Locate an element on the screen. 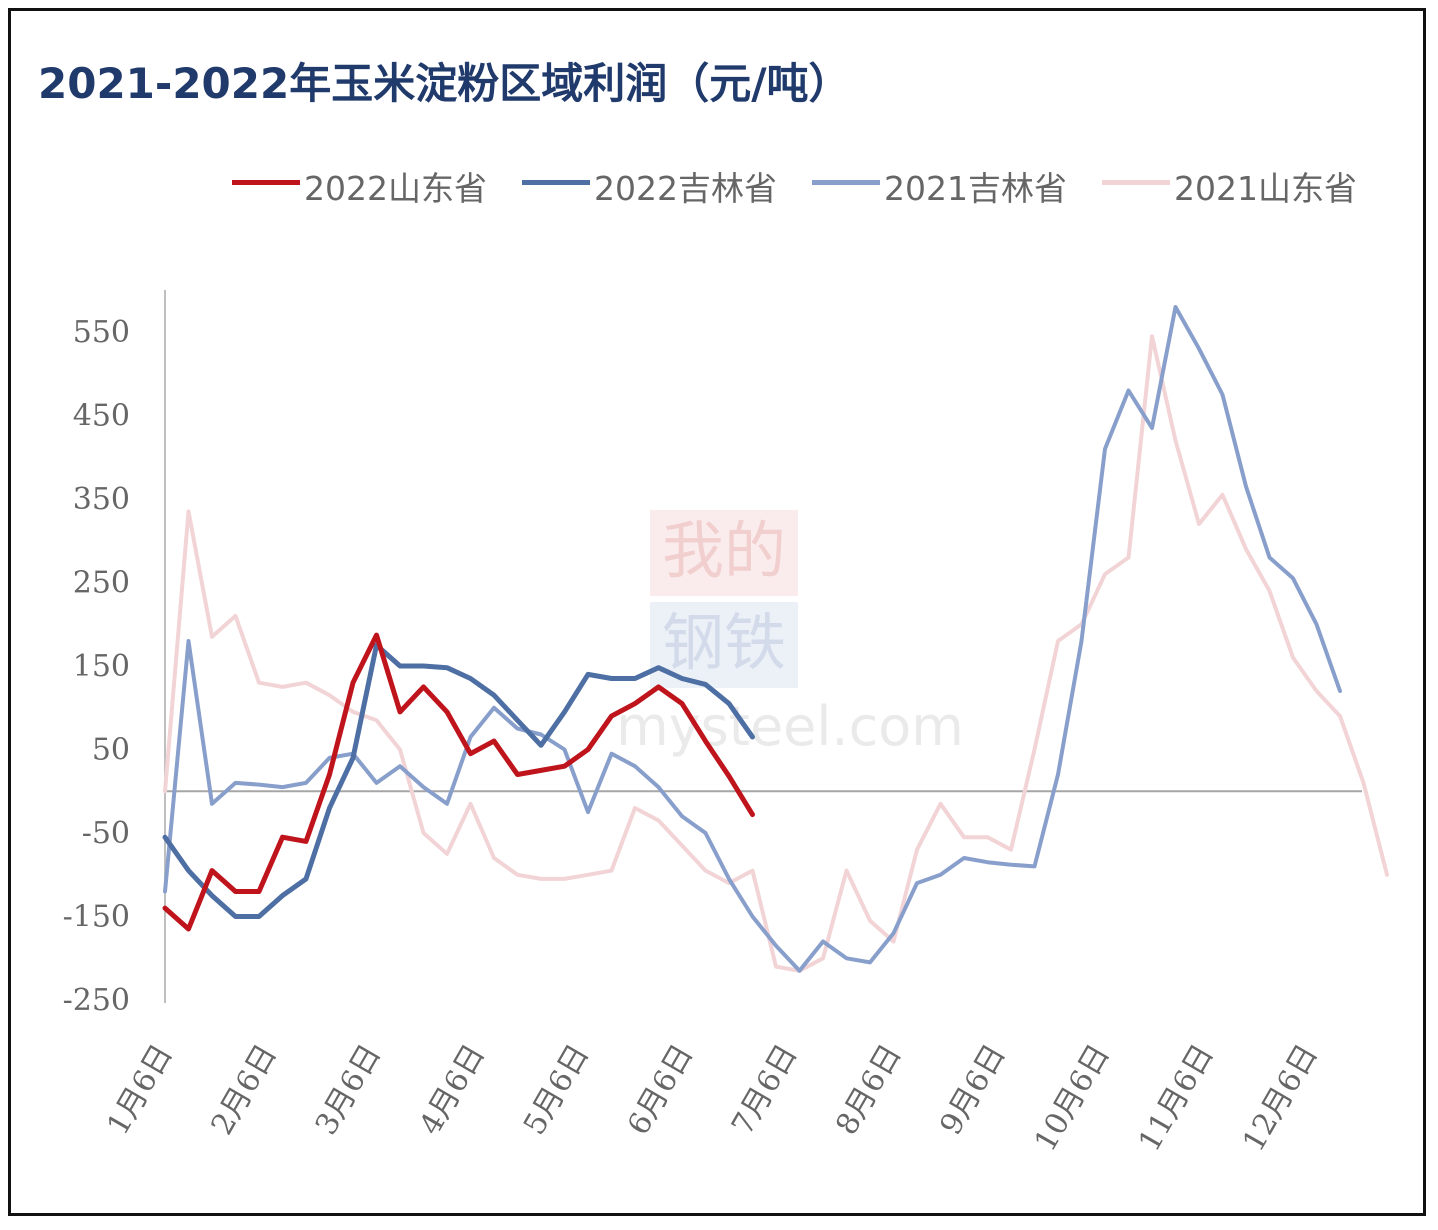 This screenshot has width=1438, height=1230. x-tick-label: 1月6日 is located at coordinates (140, 1090).